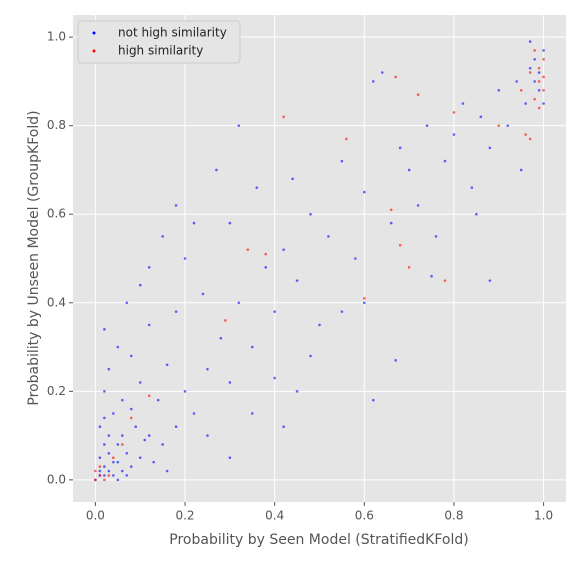 This screenshot has width=586, height=565. Describe the element at coordinates (159, 42) in the screenshot. I see `legend-box` at that location.